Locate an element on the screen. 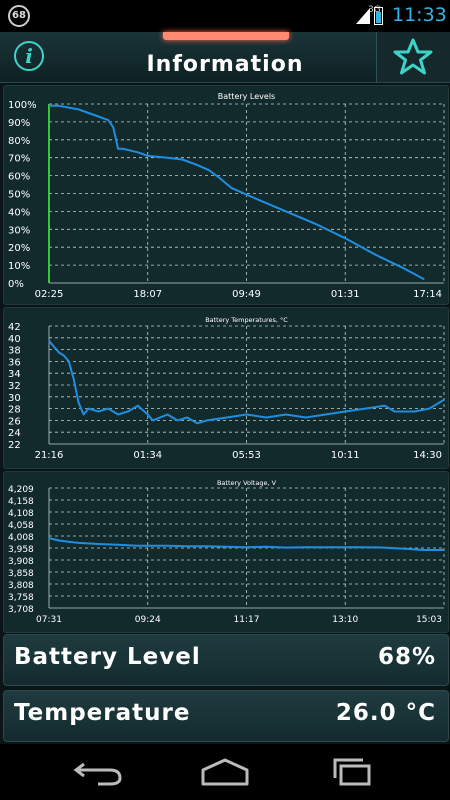  status-clock: 11:33 is located at coordinates (419, 15).